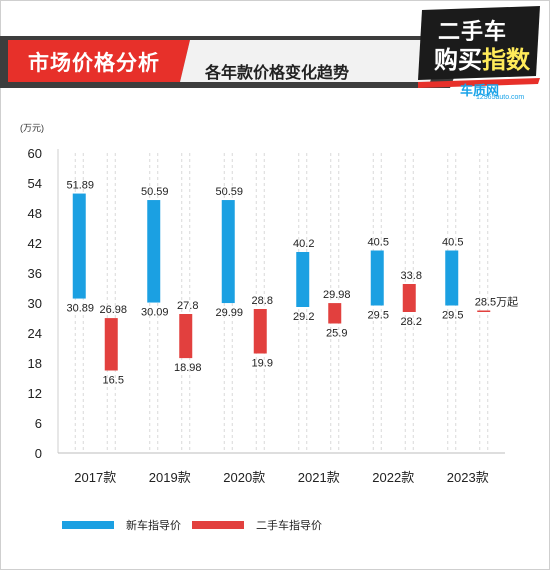  Describe the element at coordinates (409, 298) in the screenshot. I see `bar-used-2022款` at that location.